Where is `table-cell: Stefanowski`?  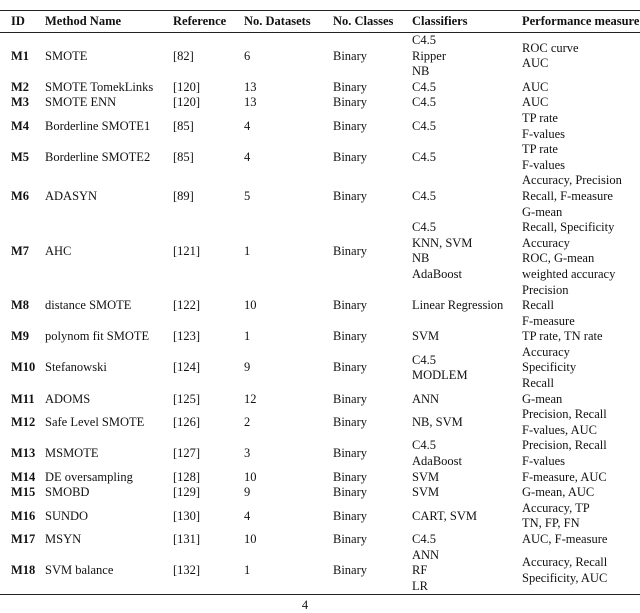
table-cell: Stefanowski is located at coordinates (76, 367).